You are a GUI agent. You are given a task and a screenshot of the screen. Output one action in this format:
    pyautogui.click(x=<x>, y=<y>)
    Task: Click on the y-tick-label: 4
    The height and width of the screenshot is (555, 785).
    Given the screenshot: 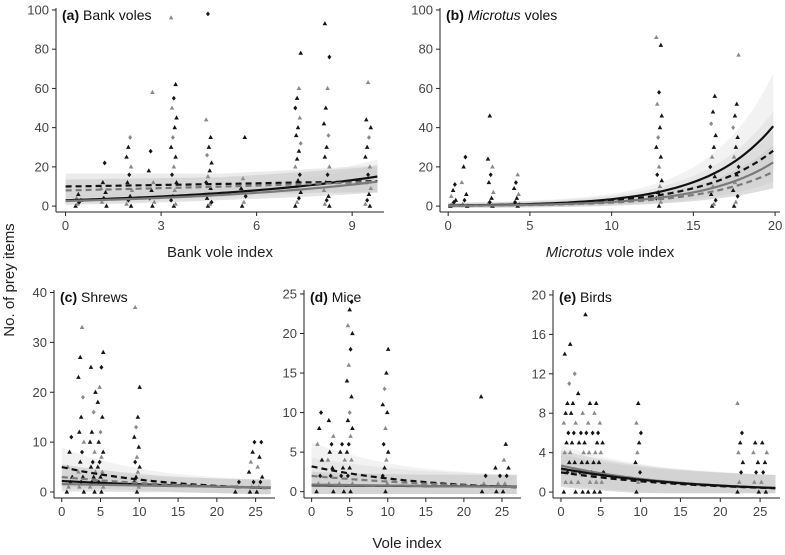 What is the action you would take?
    pyautogui.click(x=542, y=452)
    